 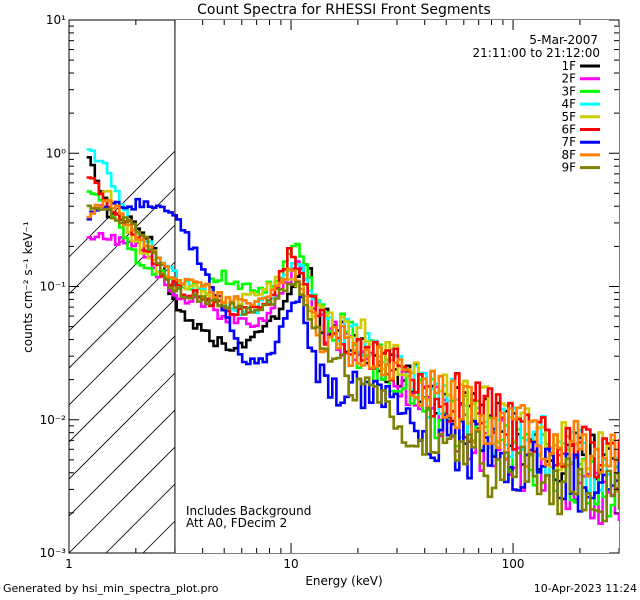 I want to click on legend-label-8F: 8F, so click(x=568, y=155).